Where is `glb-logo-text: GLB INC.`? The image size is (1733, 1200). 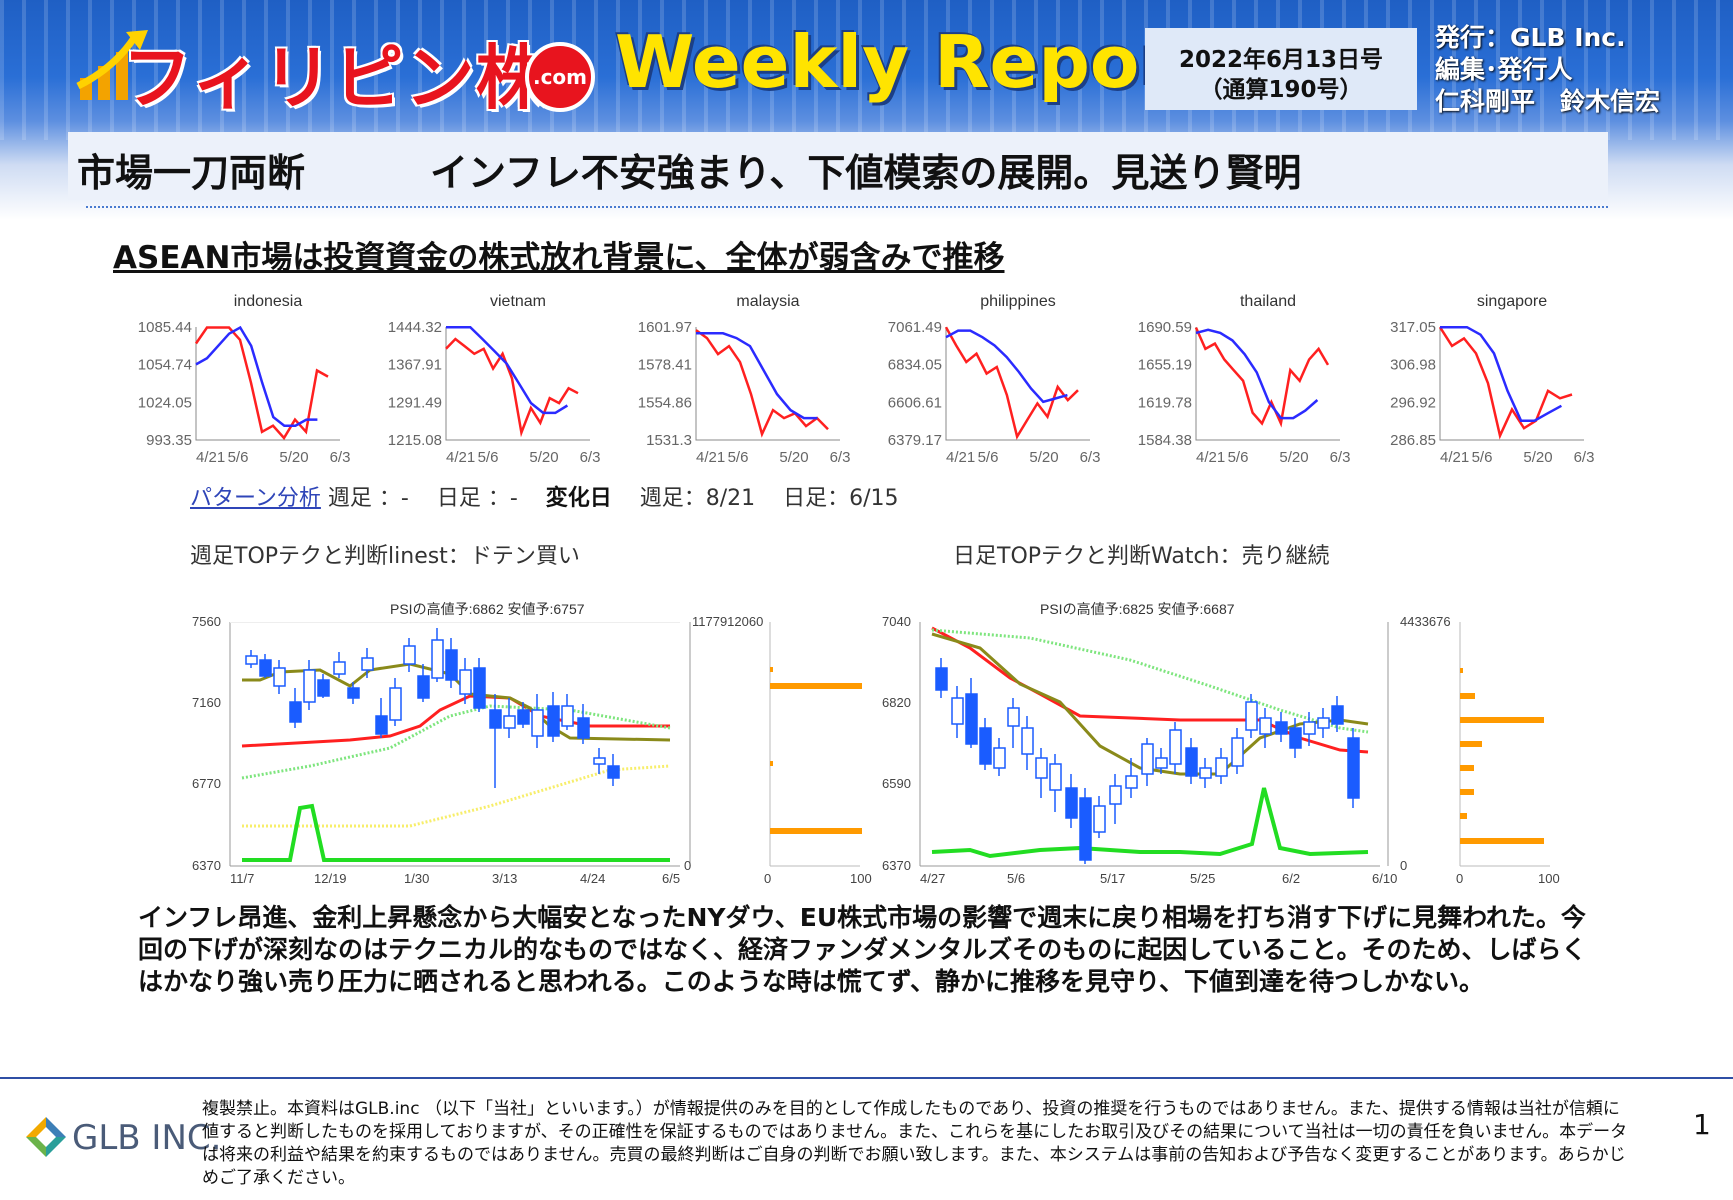 glb-logo-text: GLB INC. is located at coordinates (147, 1138).